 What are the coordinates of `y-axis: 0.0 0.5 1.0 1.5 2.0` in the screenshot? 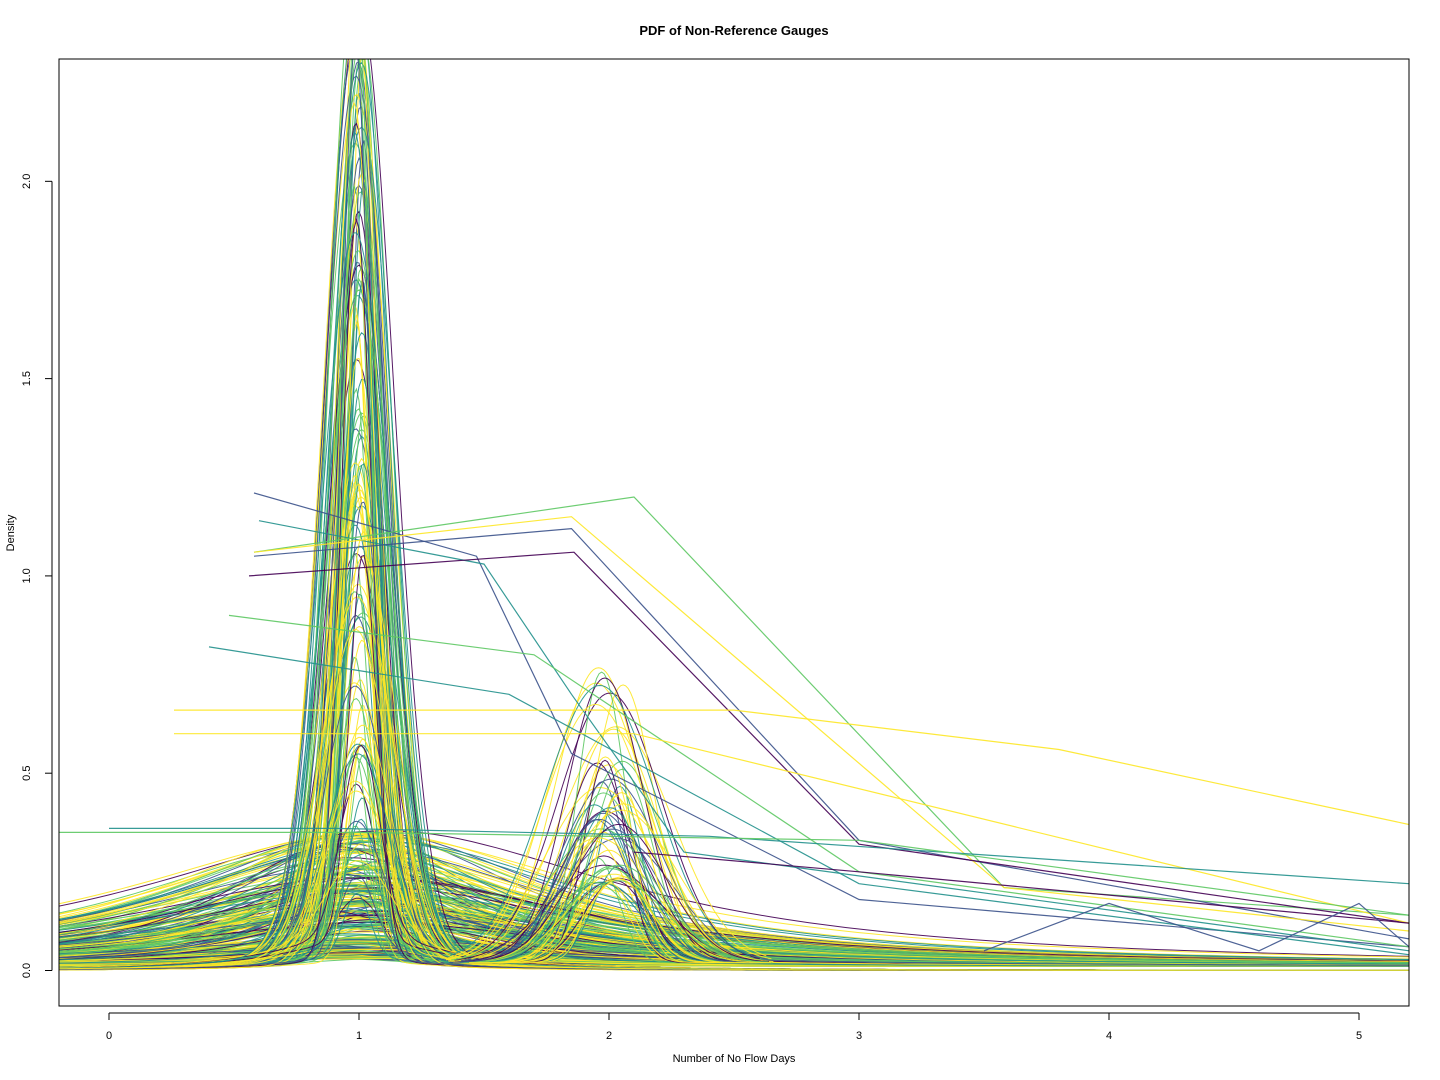 It's located at (37, 576).